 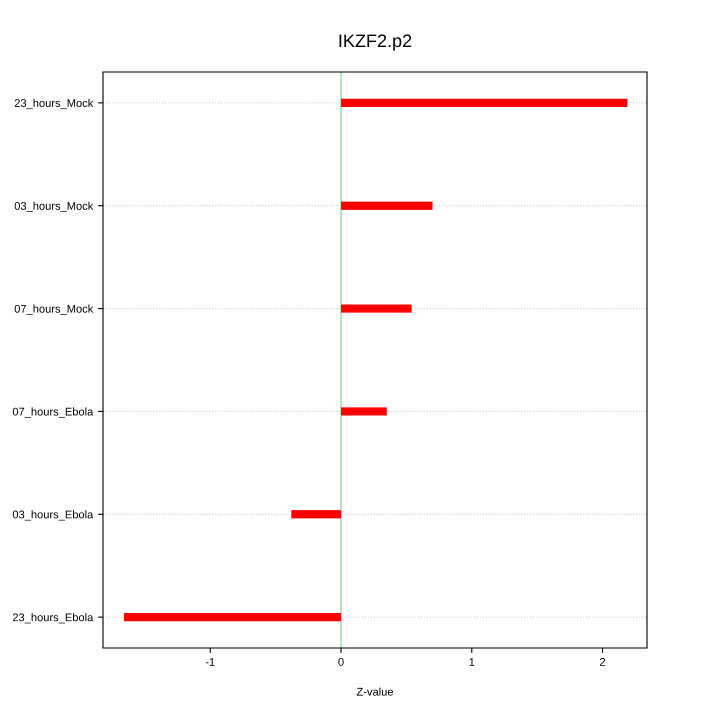 What do you see at coordinates (54, 309) in the screenshot?
I see `y-tick-label: 07_hours_Mock` at bounding box center [54, 309].